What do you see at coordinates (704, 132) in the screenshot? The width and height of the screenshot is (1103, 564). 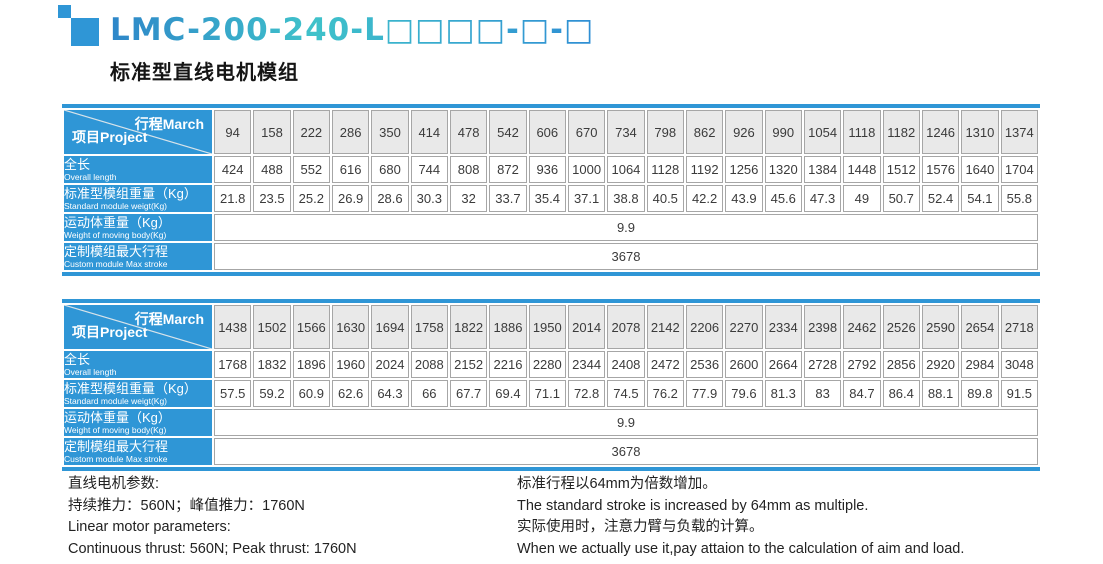 I see `stroke-value-cell: 862` at bounding box center [704, 132].